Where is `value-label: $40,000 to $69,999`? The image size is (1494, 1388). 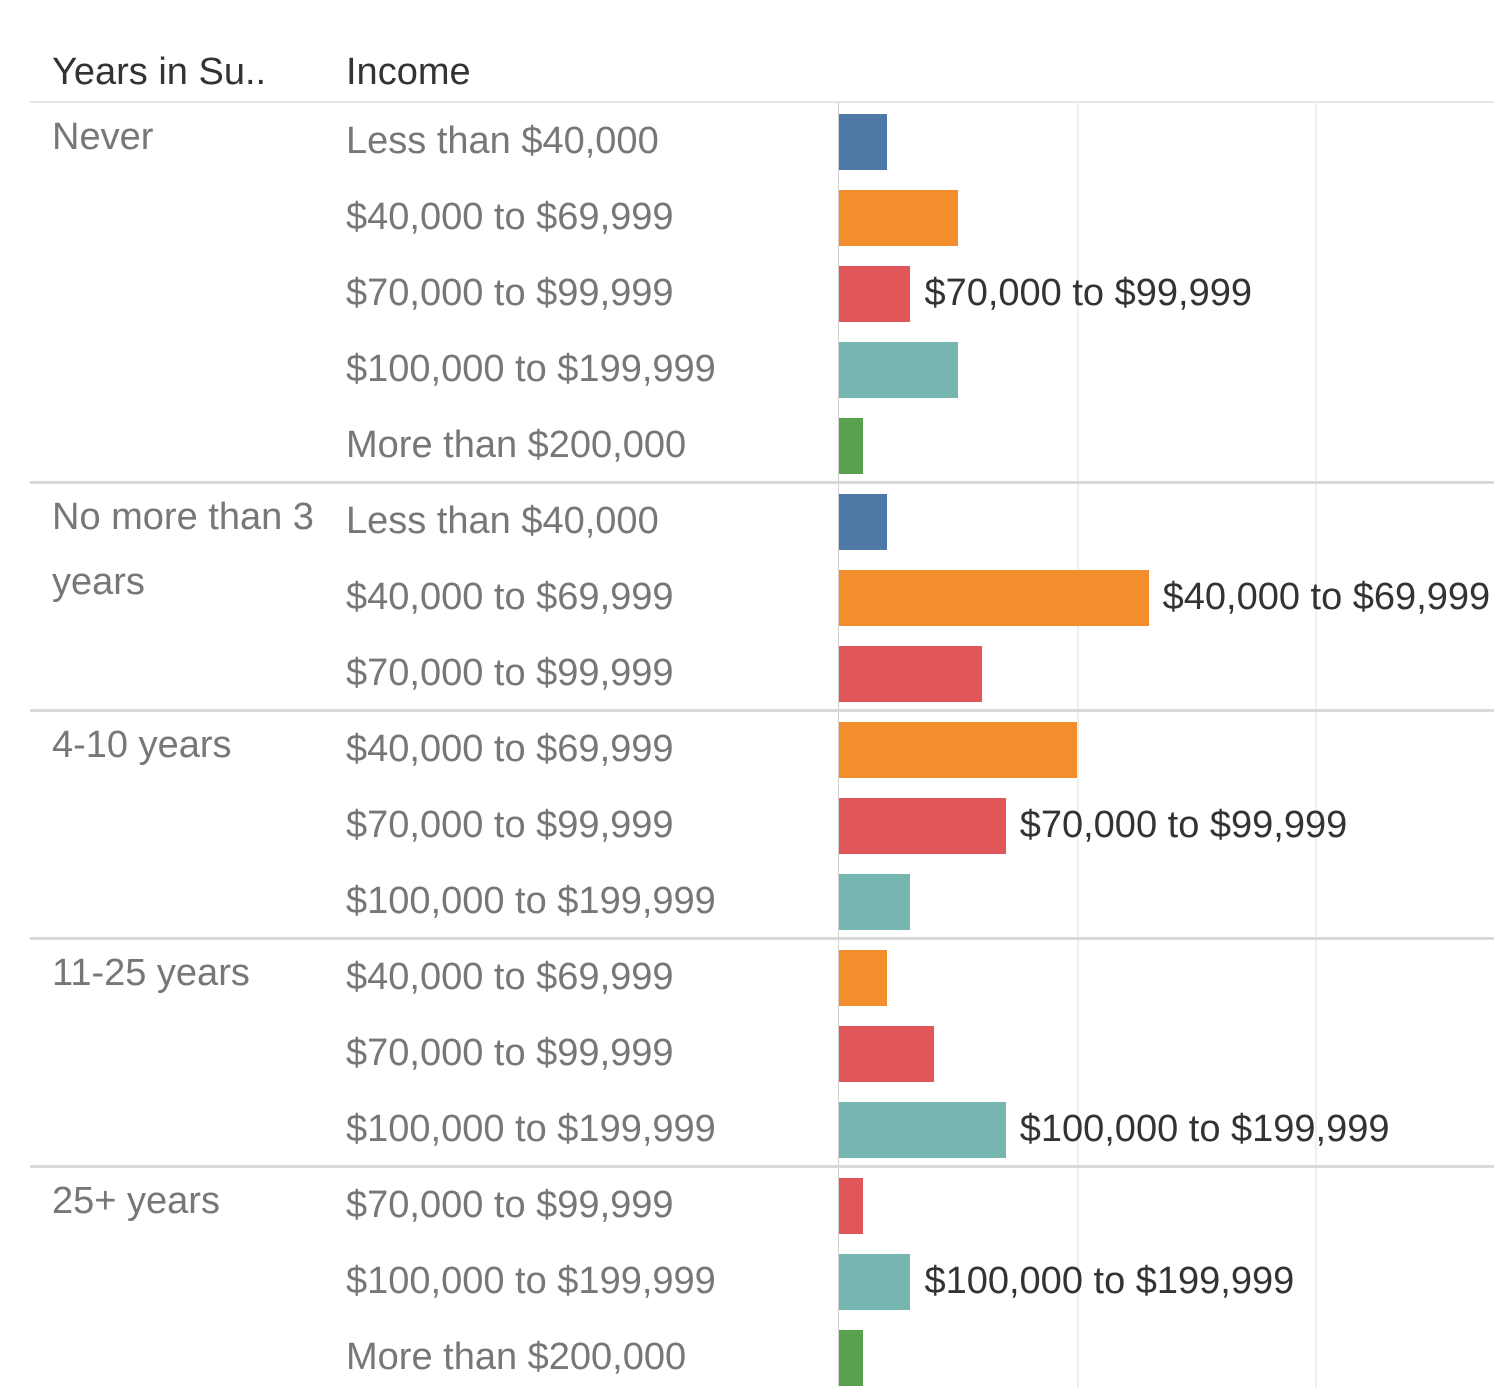 value-label: $40,000 to $69,999 is located at coordinates (1326, 597).